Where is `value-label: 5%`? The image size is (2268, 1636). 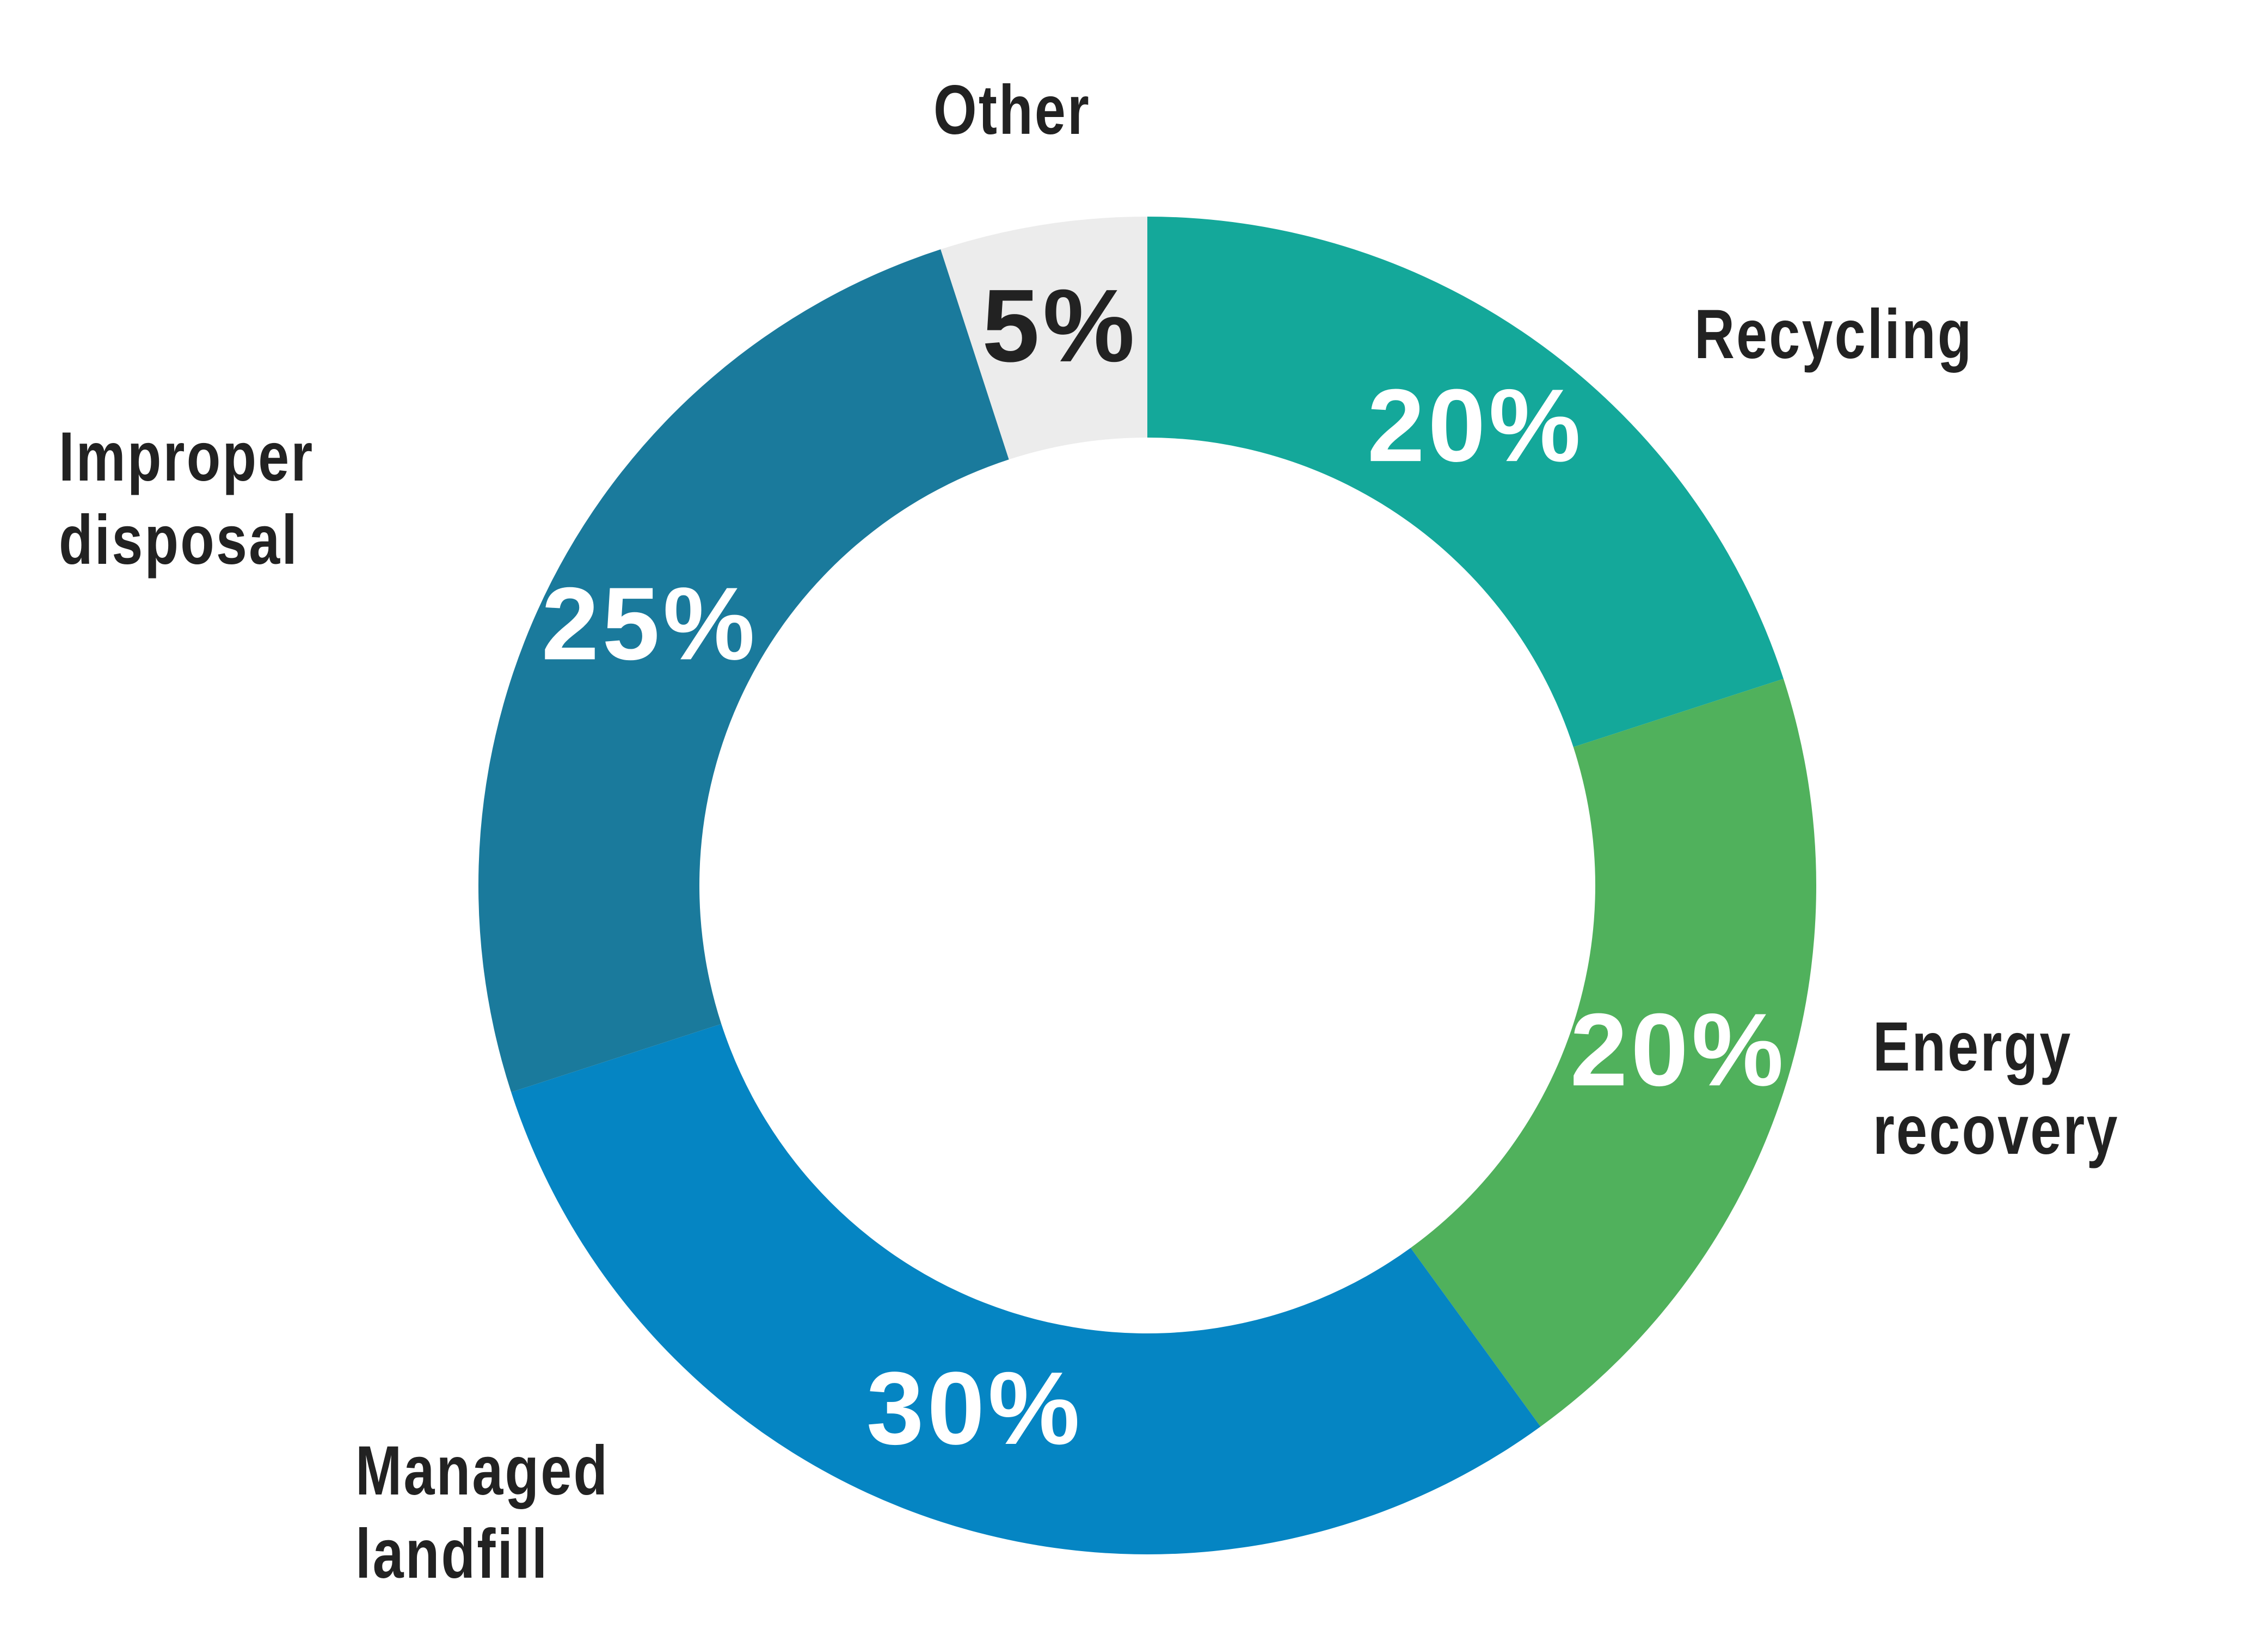
value-label: 5% is located at coordinates (1060, 326).